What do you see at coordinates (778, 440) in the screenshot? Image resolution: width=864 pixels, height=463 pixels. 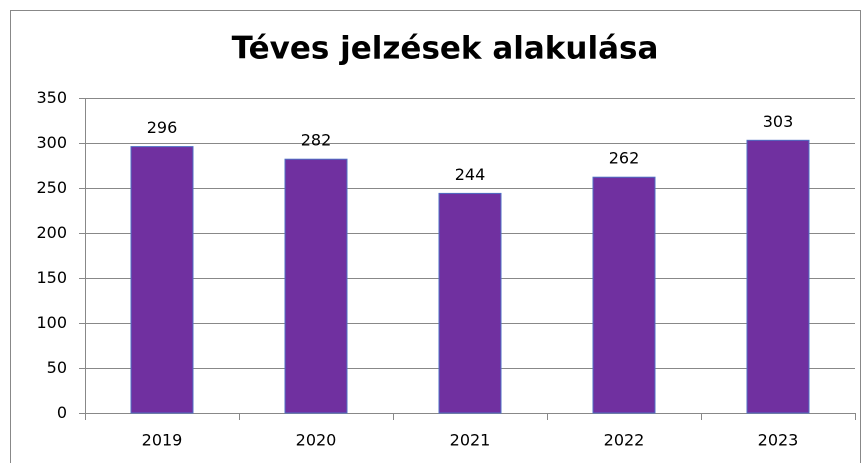 I see `x-tick-label: 2023` at bounding box center [778, 440].